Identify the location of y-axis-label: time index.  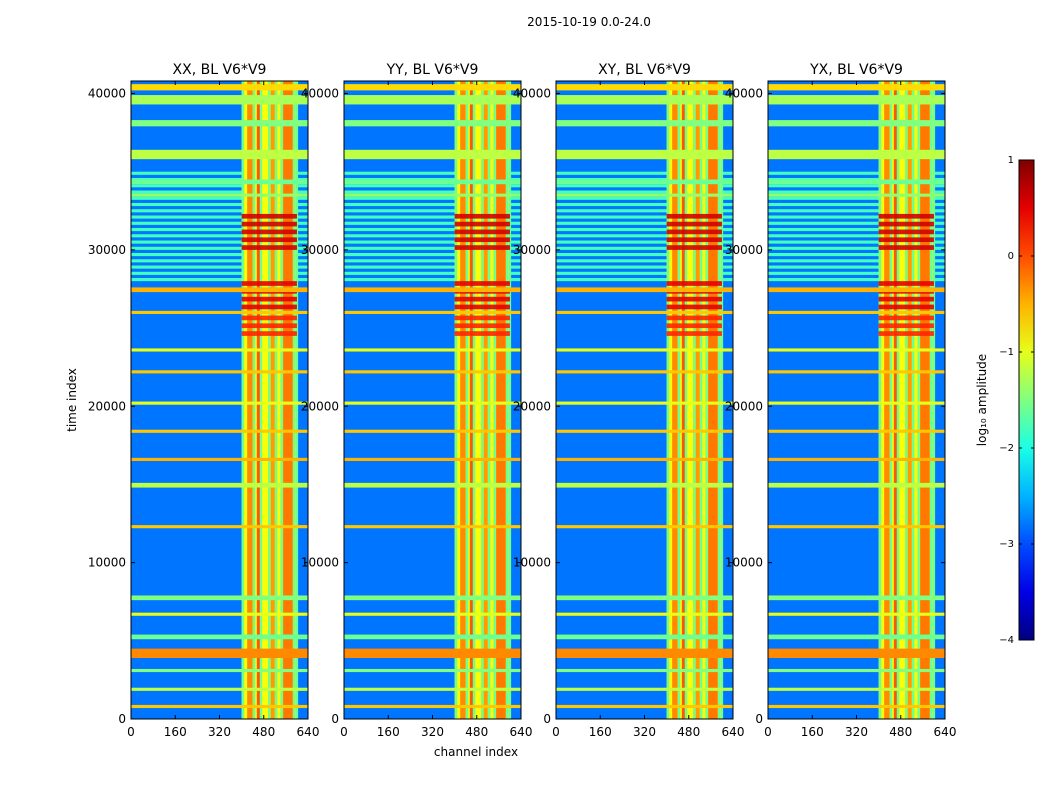
(72, 400).